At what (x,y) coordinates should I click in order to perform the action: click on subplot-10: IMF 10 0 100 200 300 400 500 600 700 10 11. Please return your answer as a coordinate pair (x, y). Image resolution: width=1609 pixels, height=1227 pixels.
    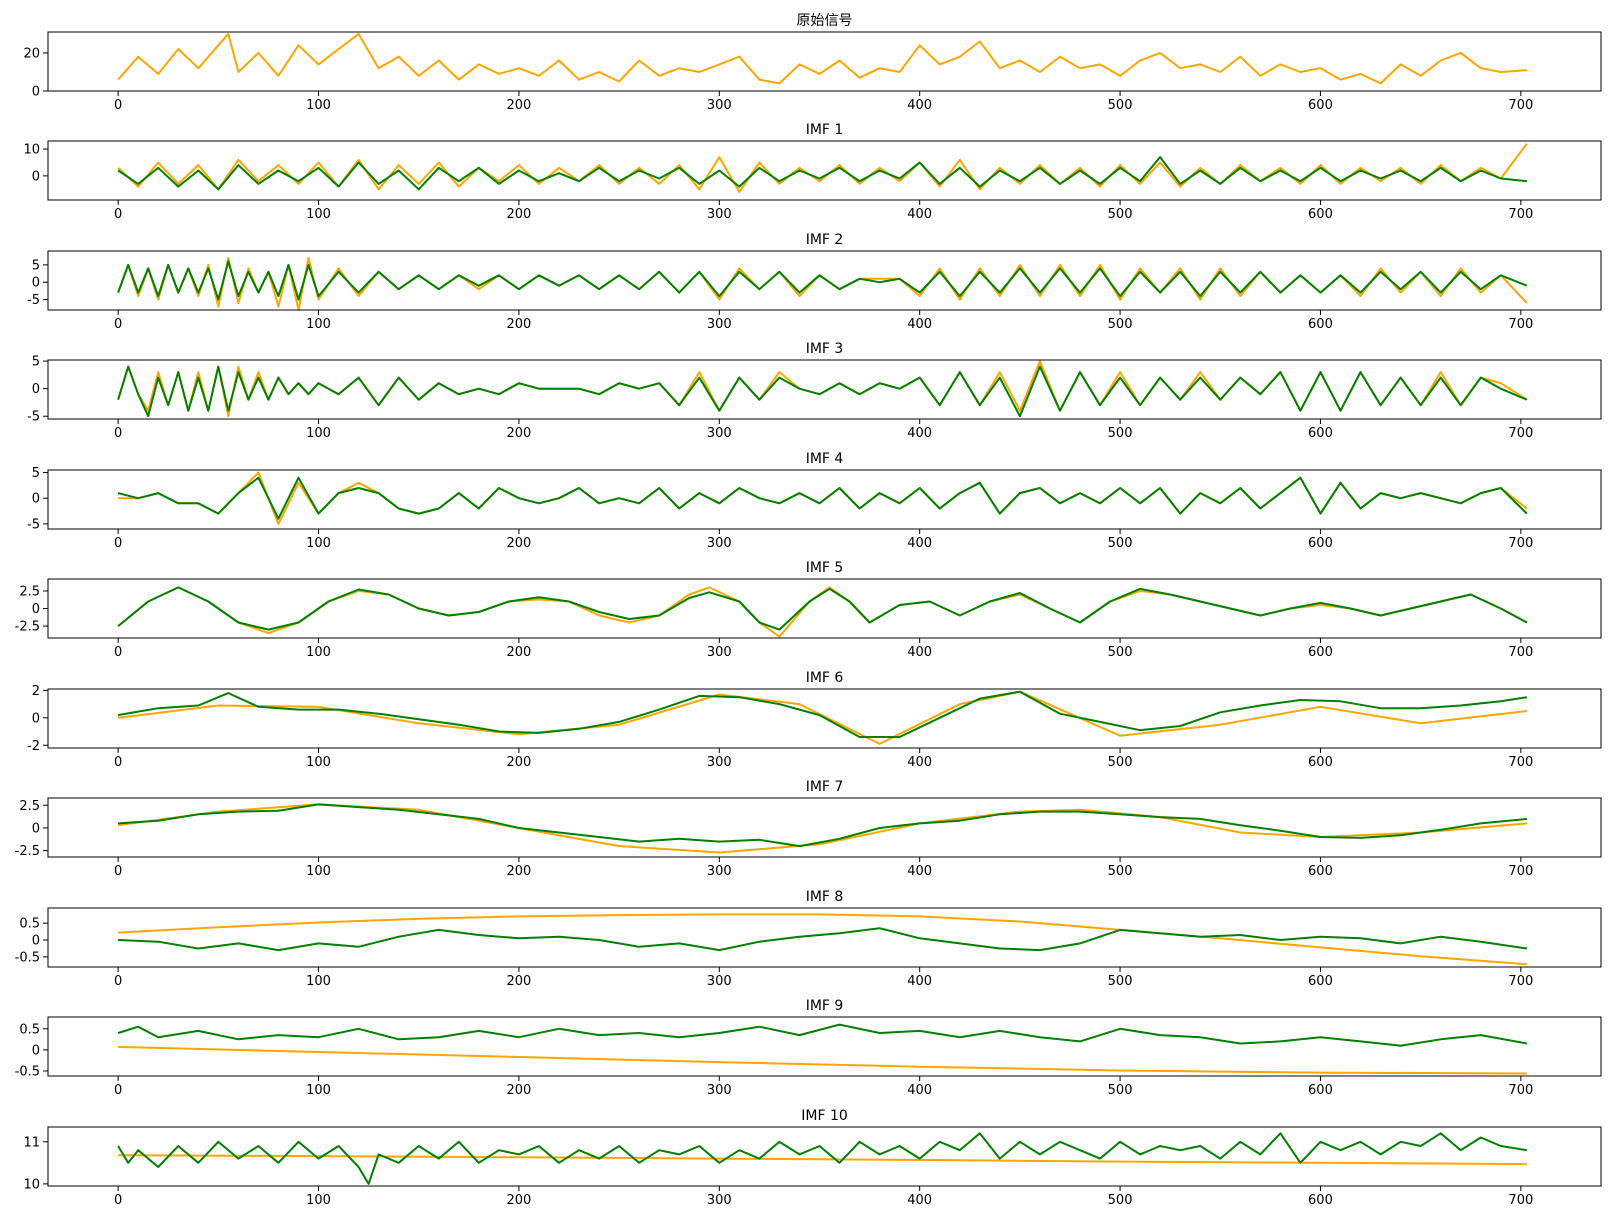
    Looking at the image, I should click on (812, 1158).